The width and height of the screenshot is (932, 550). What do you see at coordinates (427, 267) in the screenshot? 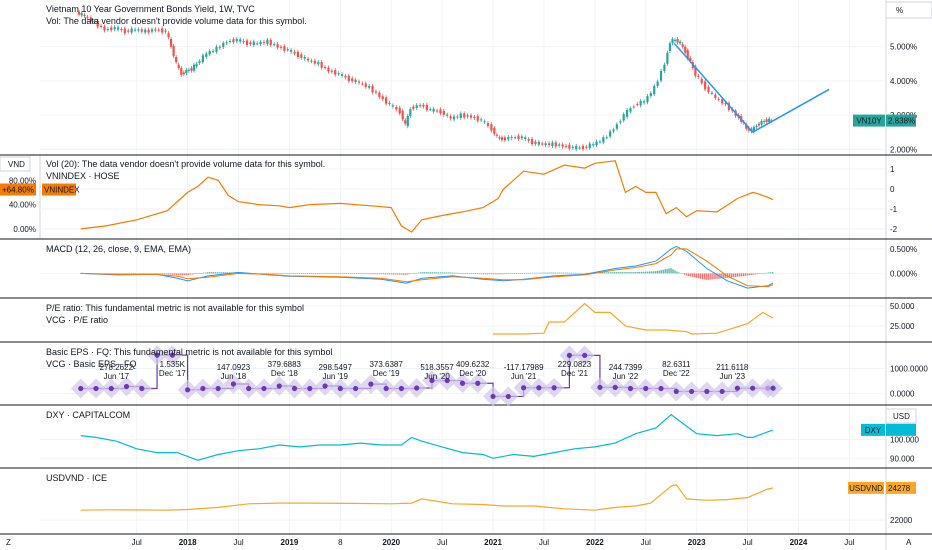
I see `macd-line` at bounding box center [427, 267].